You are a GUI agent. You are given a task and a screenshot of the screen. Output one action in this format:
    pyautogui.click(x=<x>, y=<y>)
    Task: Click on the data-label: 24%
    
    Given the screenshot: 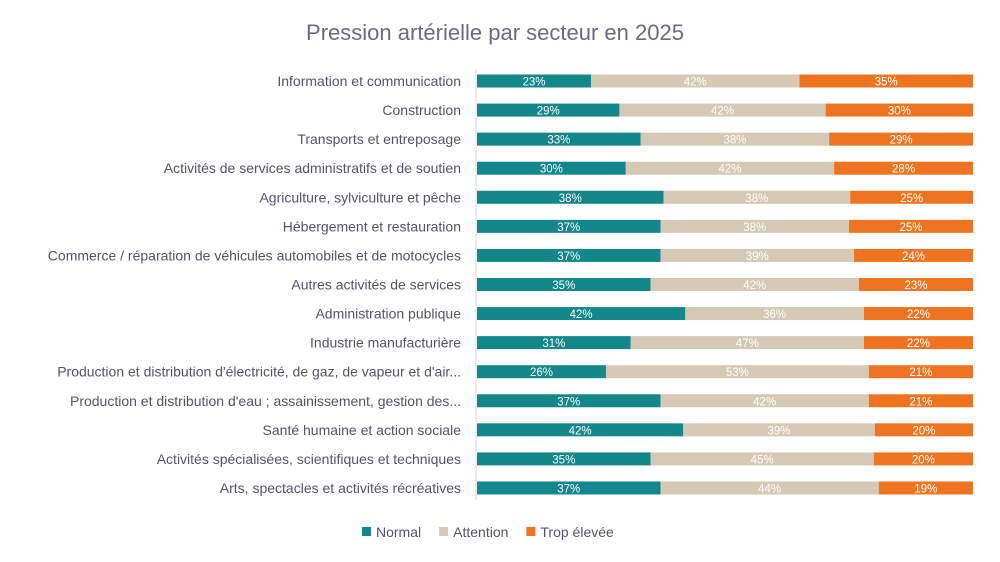 What is the action you would take?
    pyautogui.click(x=913, y=257)
    